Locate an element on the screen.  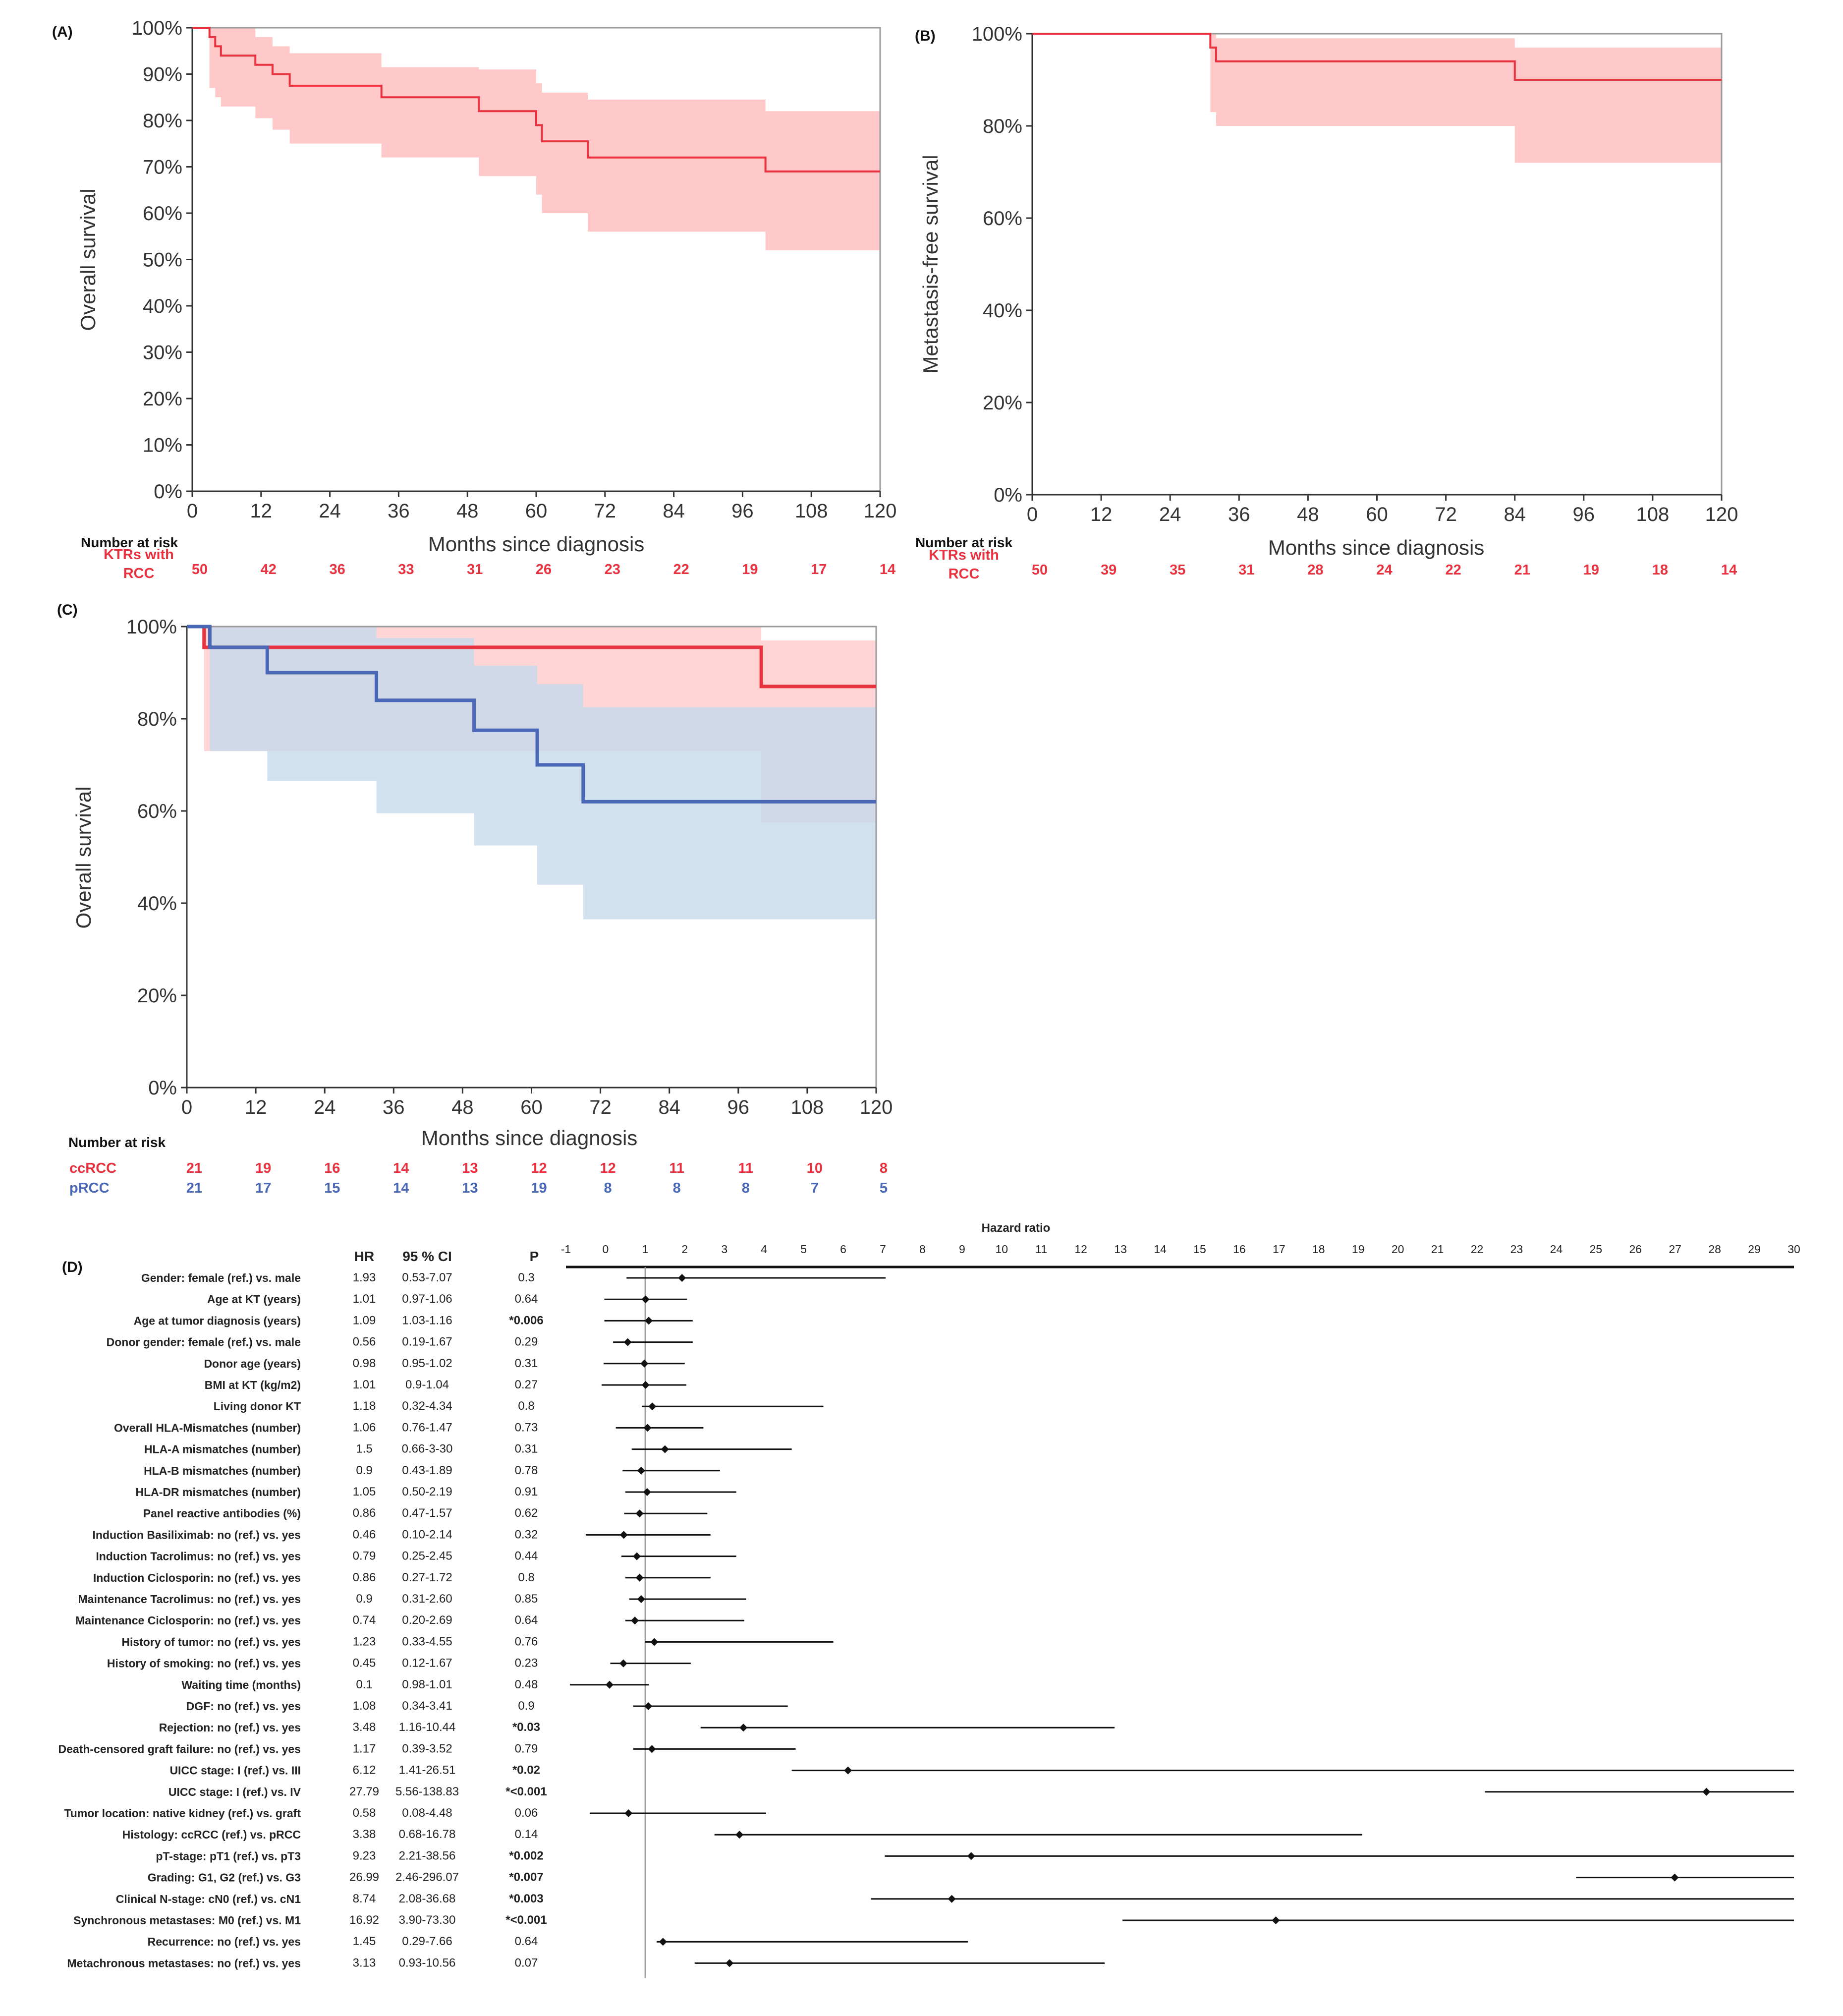
forest-row: Living donor KT 1.18 0.32-4.34 0.8 is located at coordinates (519, 1406).